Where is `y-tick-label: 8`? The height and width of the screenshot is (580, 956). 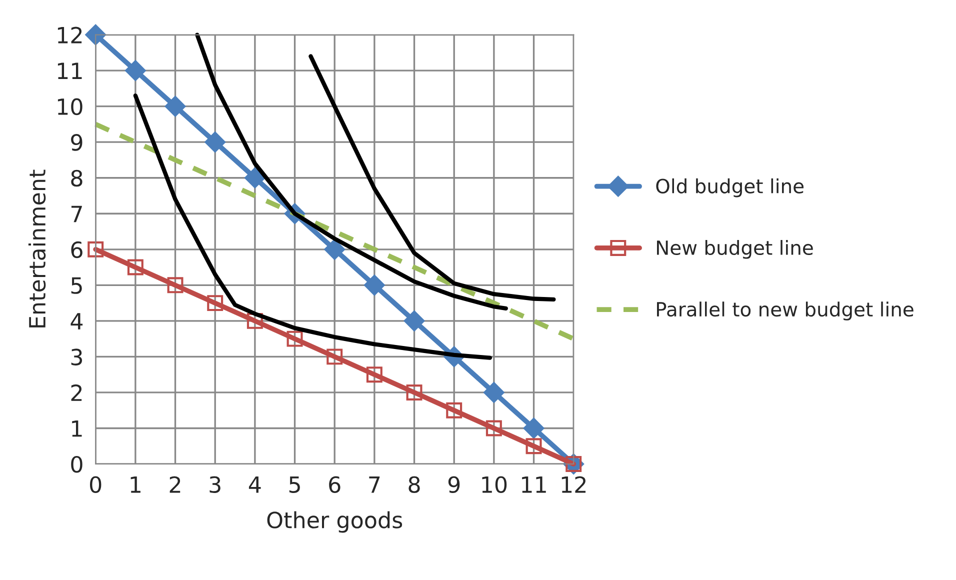 y-tick-label: 8 is located at coordinates (76, 178).